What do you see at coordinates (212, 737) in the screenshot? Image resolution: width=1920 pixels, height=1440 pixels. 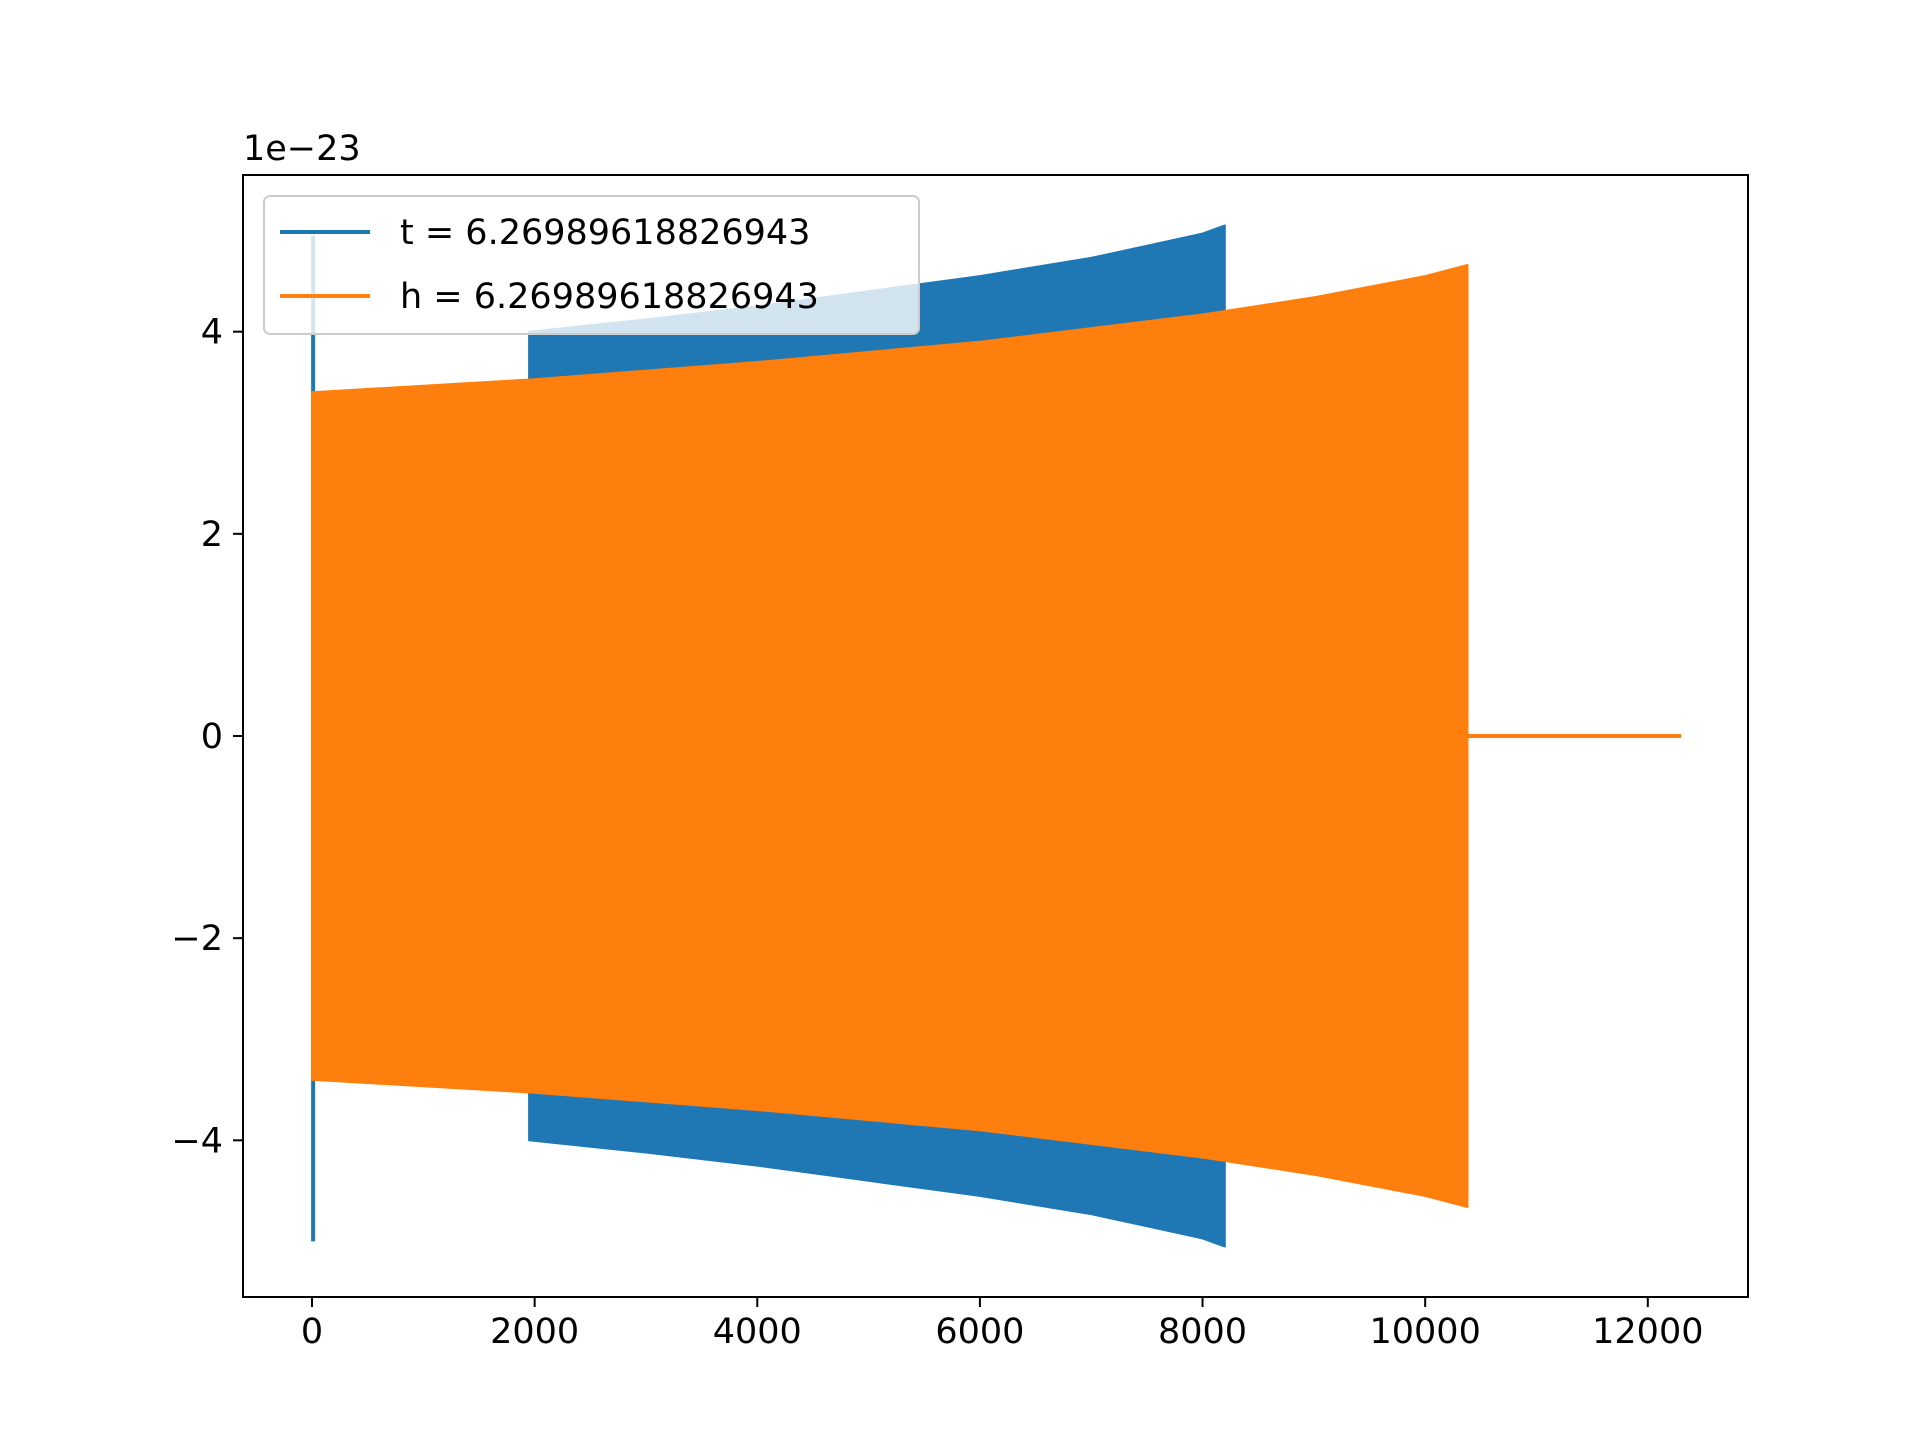 I see `y-tick-label: 0` at bounding box center [212, 737].